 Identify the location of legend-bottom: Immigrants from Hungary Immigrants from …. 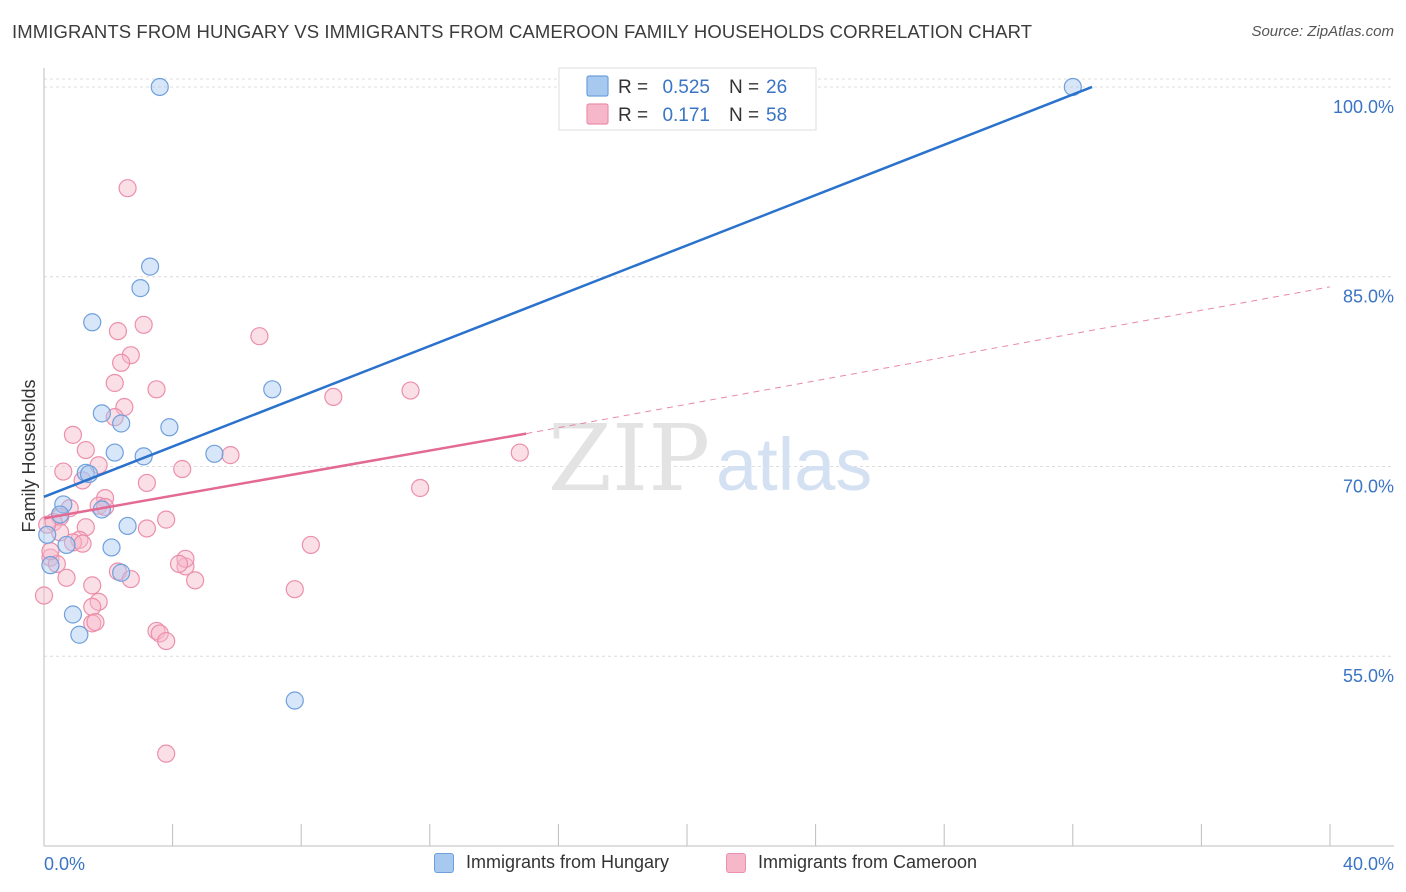
(703, 865).